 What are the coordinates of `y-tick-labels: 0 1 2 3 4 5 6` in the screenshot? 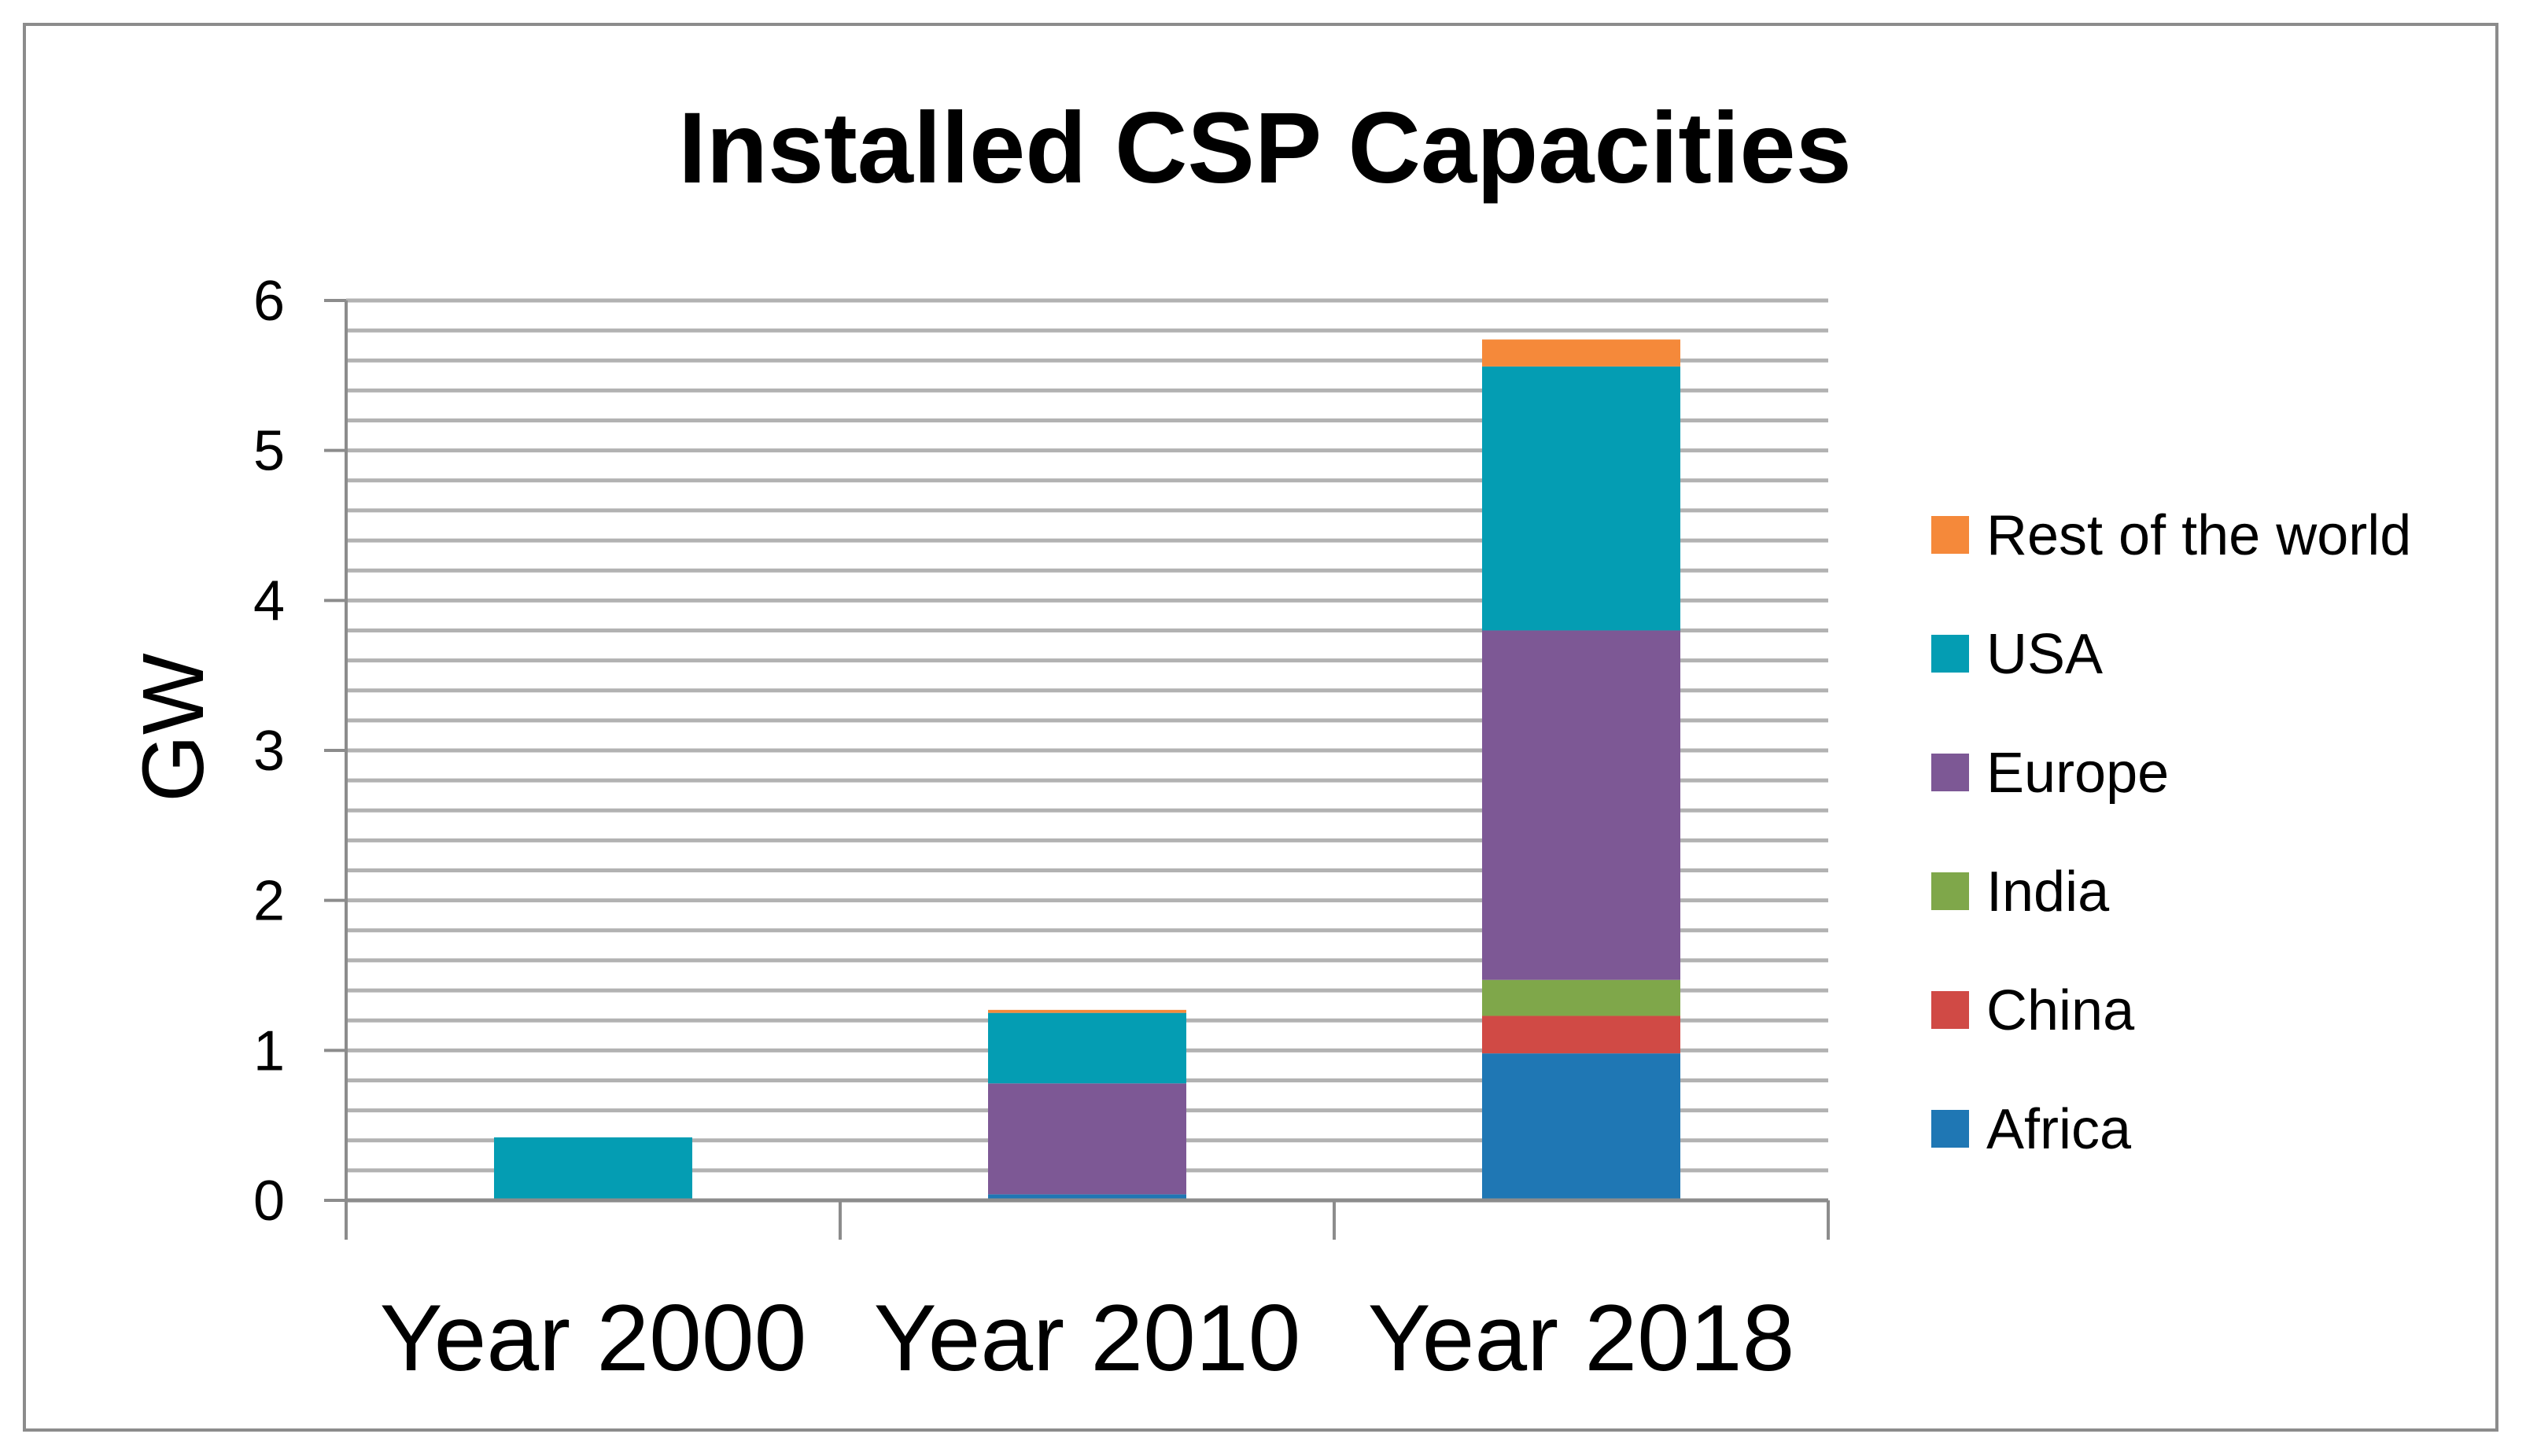 It's located at (269, 751).